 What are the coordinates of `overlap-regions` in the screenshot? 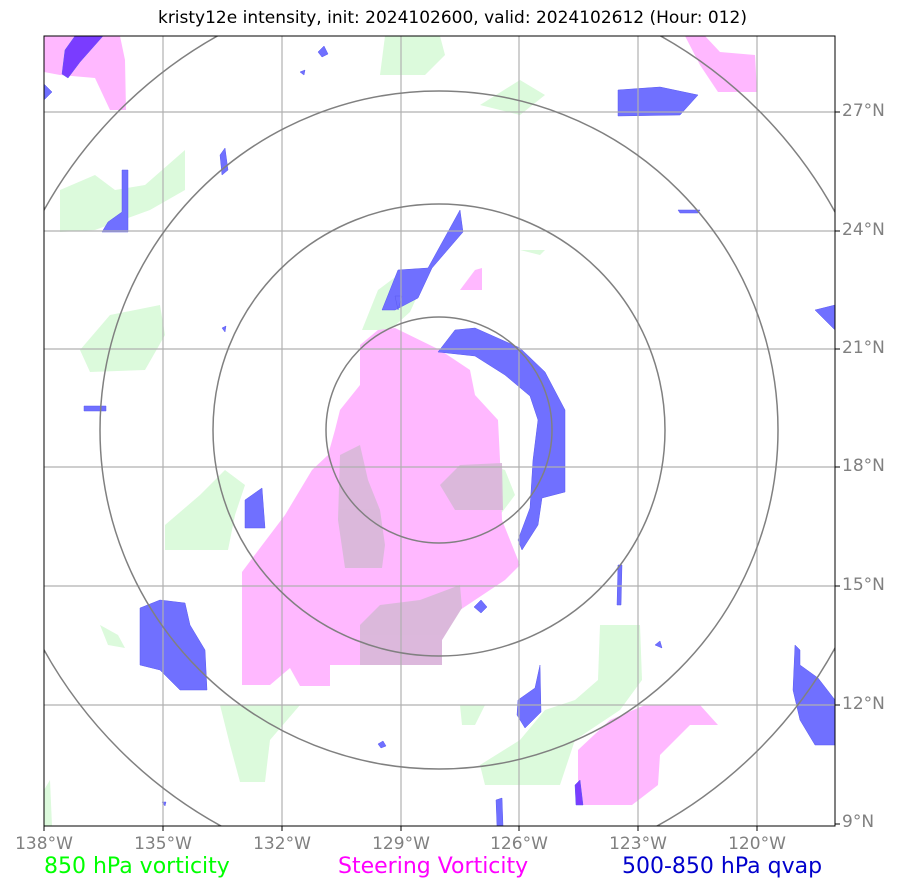 It's located at (420, 555).